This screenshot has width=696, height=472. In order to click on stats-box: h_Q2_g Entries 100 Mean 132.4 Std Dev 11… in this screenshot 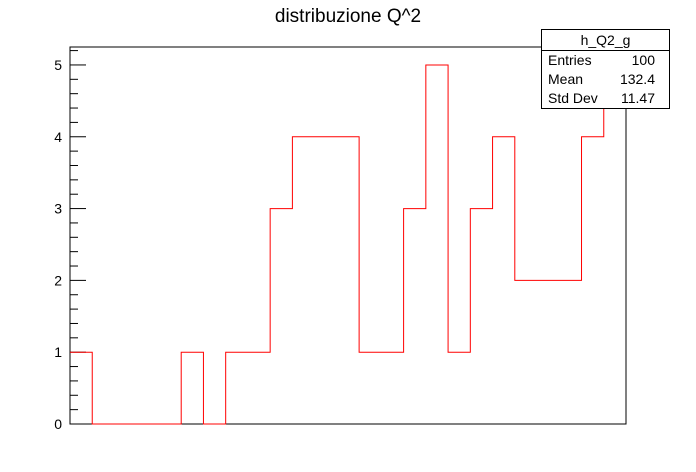, I will do `click(605, 69)`.